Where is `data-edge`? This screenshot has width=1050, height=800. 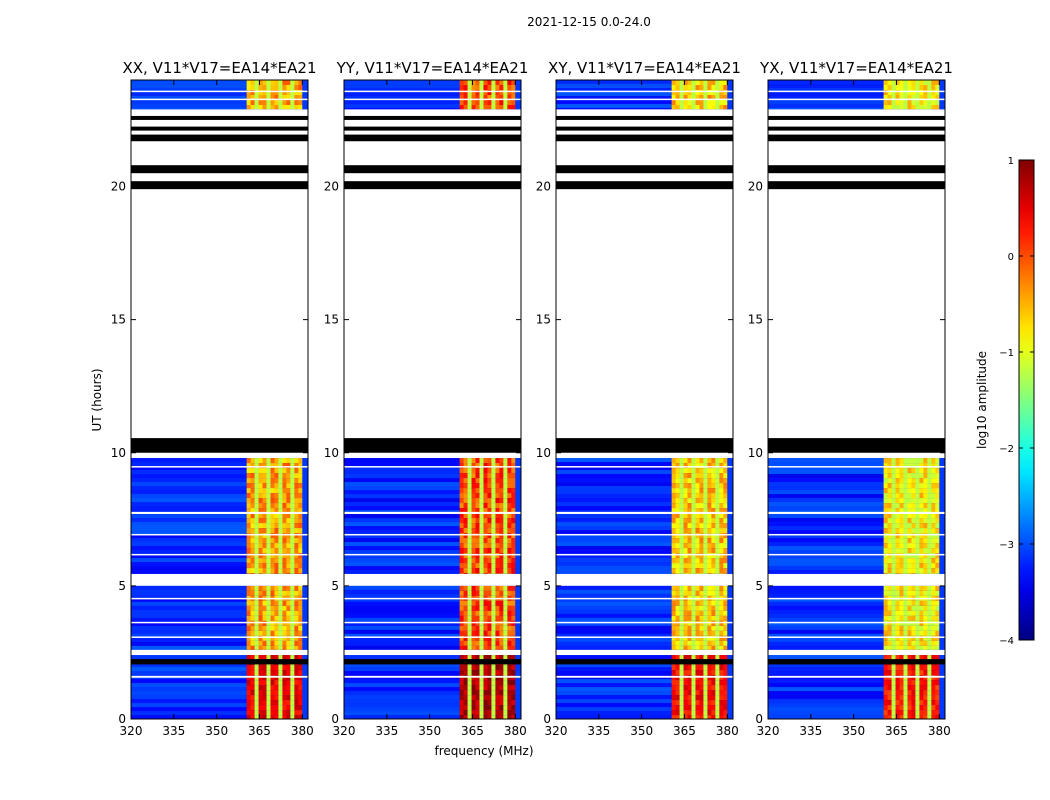
data-edge is located at coordinates (730, 687).